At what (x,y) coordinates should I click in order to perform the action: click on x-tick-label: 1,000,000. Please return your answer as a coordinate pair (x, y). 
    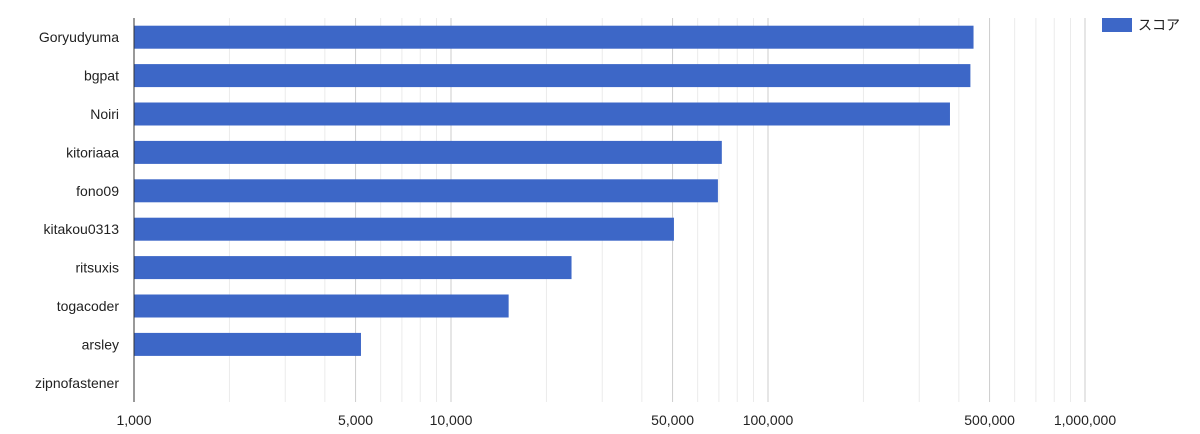
    Looking at the image, I should click on (1085, 420).